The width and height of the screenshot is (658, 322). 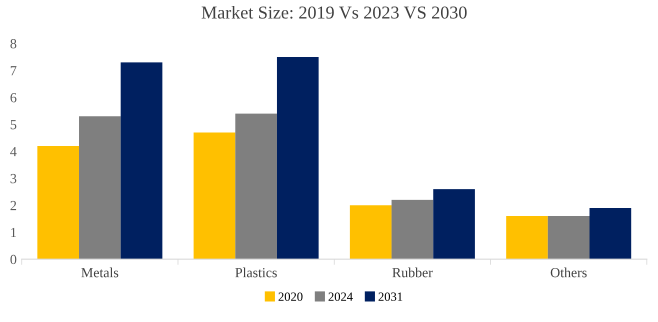 I want to click on y-tick-label: 4, so click(x=13, y=151).